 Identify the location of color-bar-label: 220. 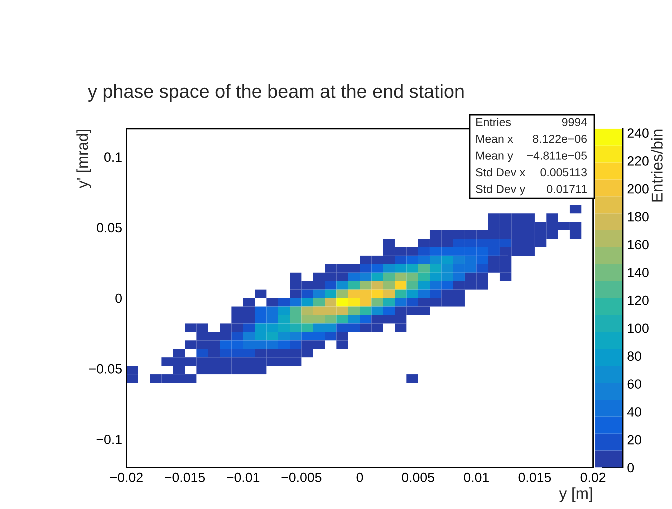
(638, 161).